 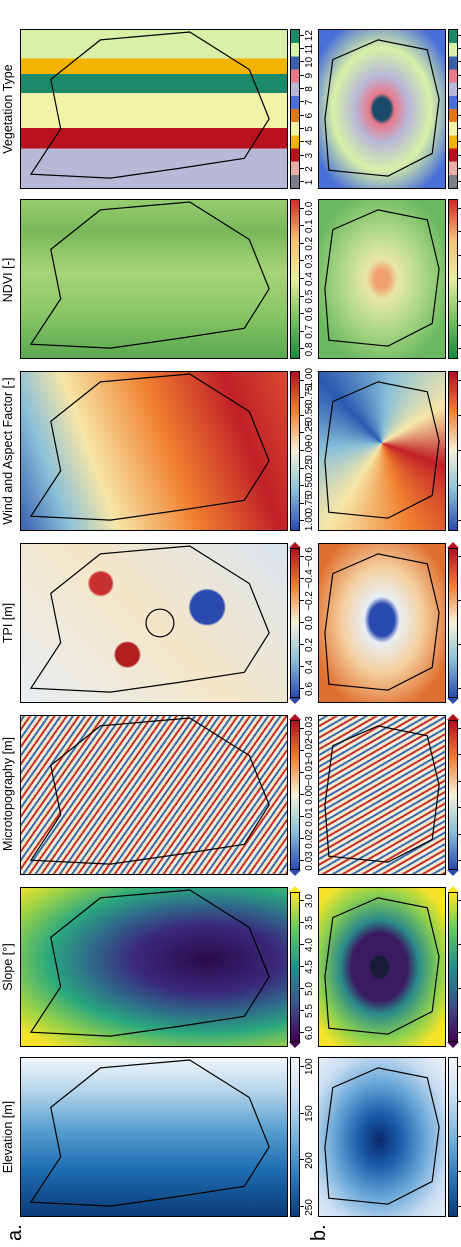 I want to click on colorbar-wind-a, so click(x=295, y=451).